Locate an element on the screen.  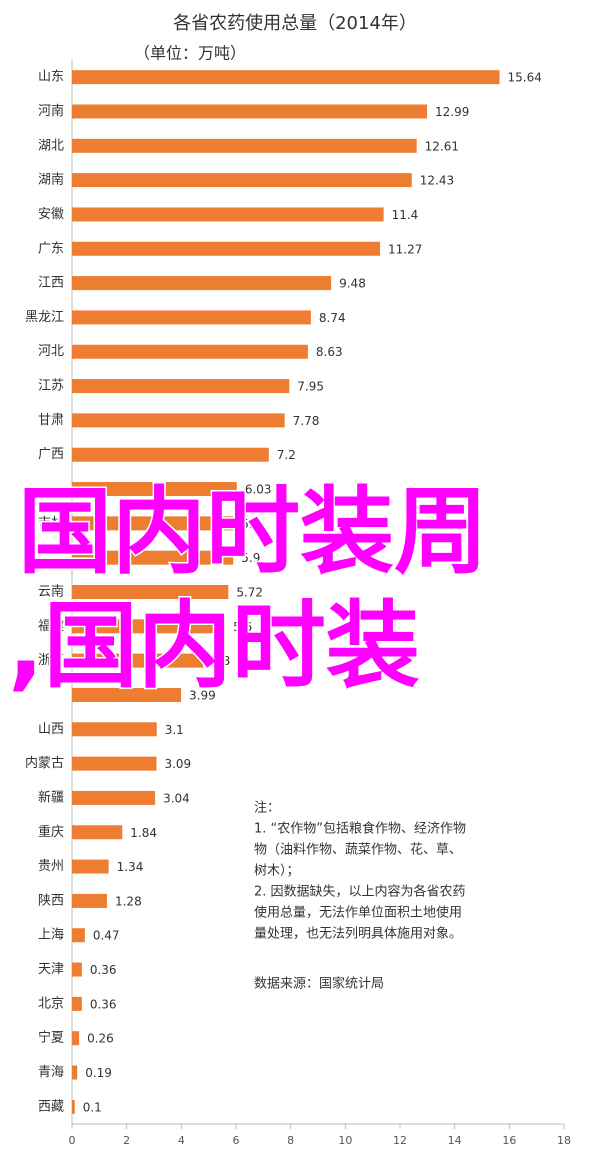
note: 2. 因数据缺失，以上内容为各省农药 is located at coordinates (360, 892).